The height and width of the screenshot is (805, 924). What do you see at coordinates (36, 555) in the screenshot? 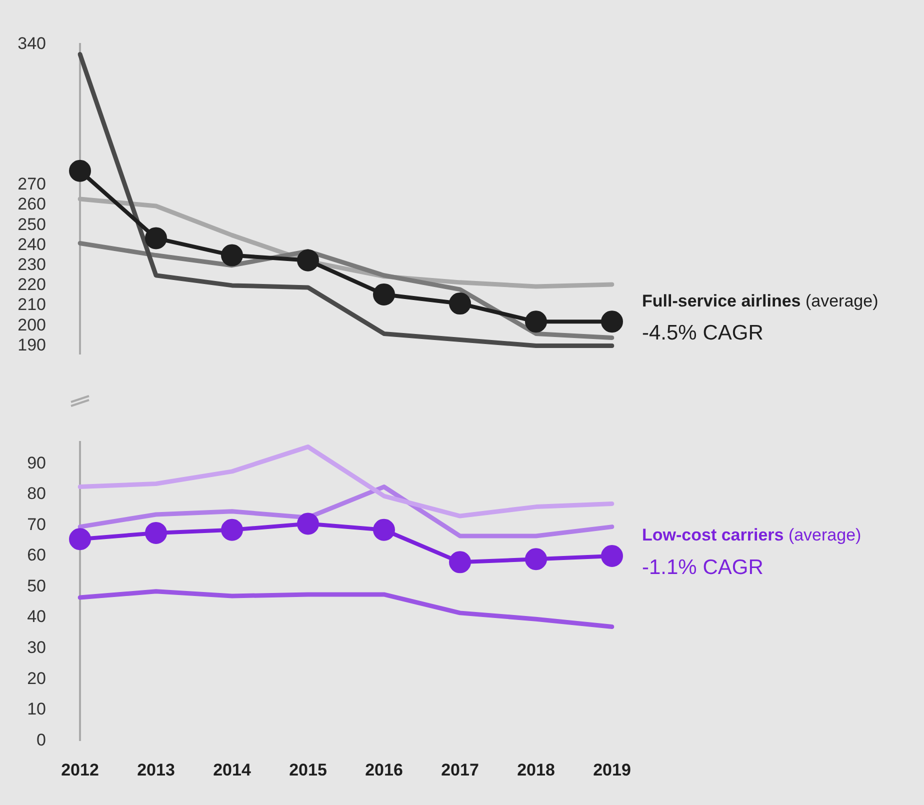
I see `y-tick-label: 60` at bounding box center [36, 555].